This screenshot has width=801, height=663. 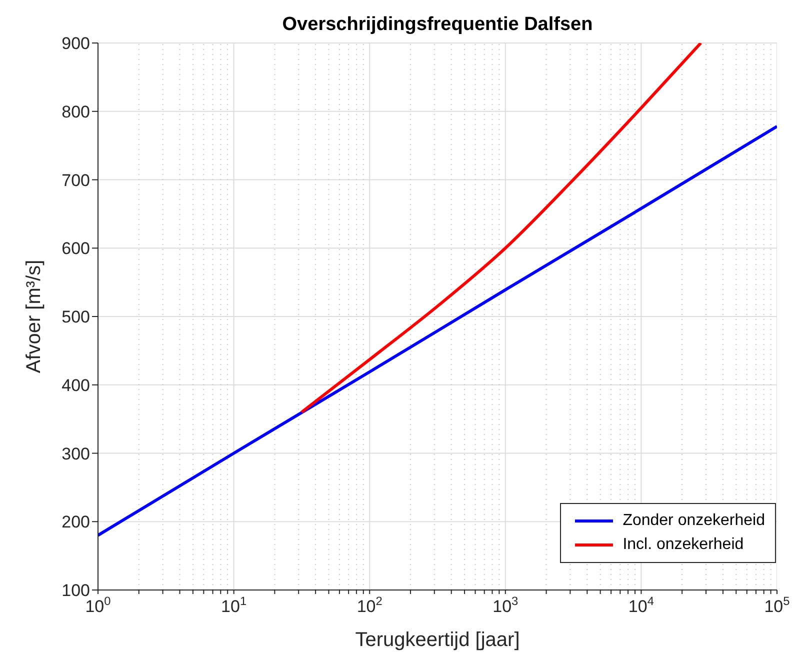 I want to click on x-tick-label: 10$^{3}$, so click(x=505, y=605).